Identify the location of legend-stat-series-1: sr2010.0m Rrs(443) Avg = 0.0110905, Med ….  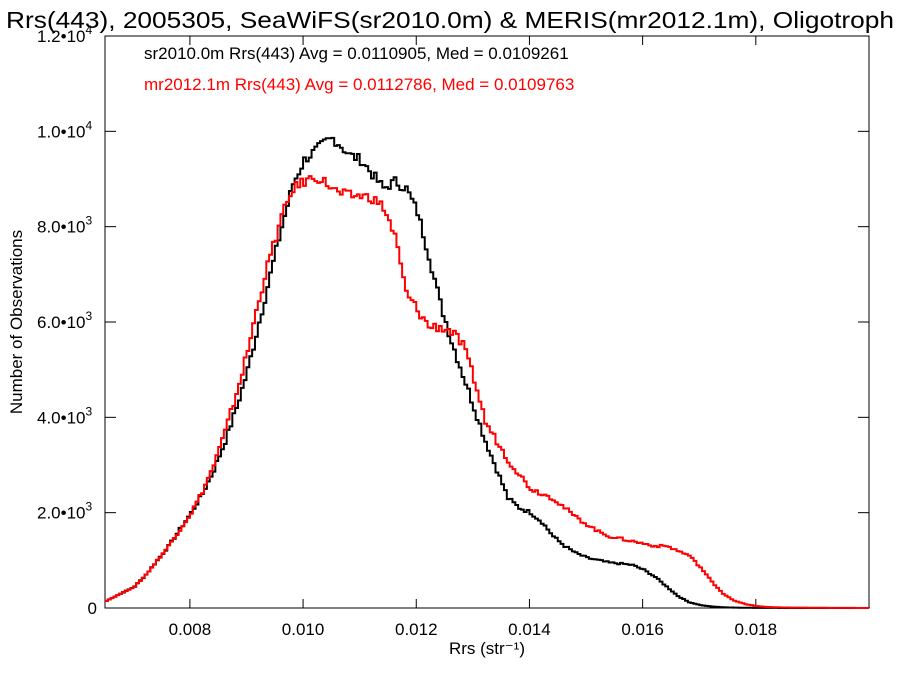
(356, 53).